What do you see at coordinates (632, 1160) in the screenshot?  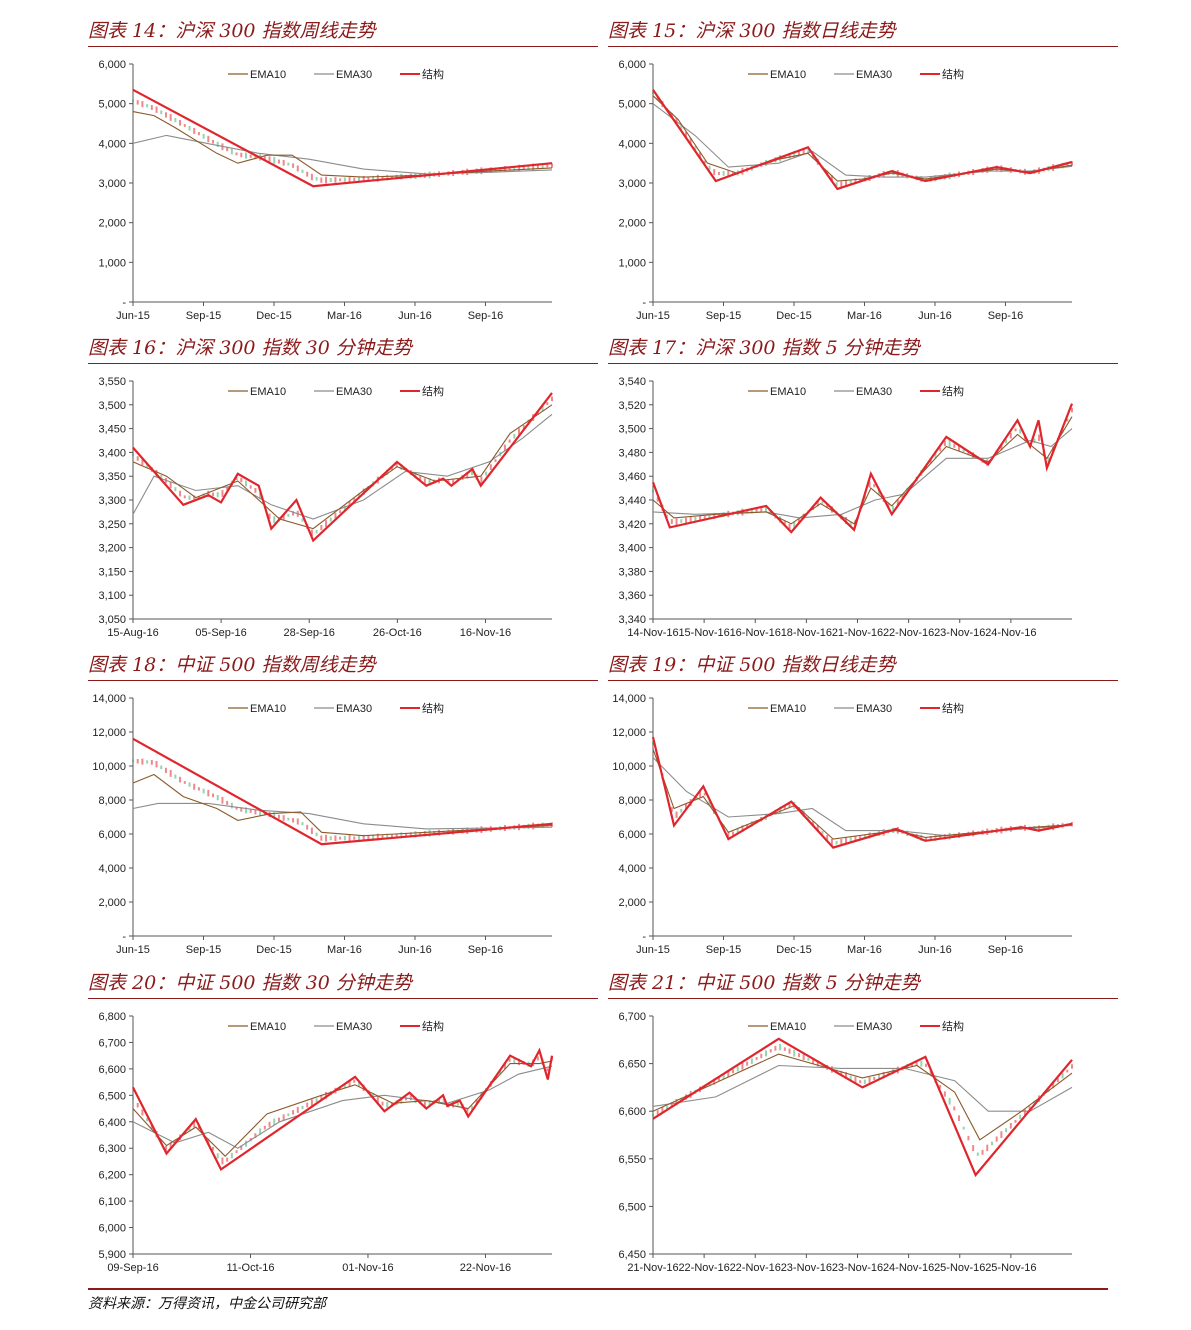 I see `y-tick-label: 6,550` at bounding box center [632, 1160].